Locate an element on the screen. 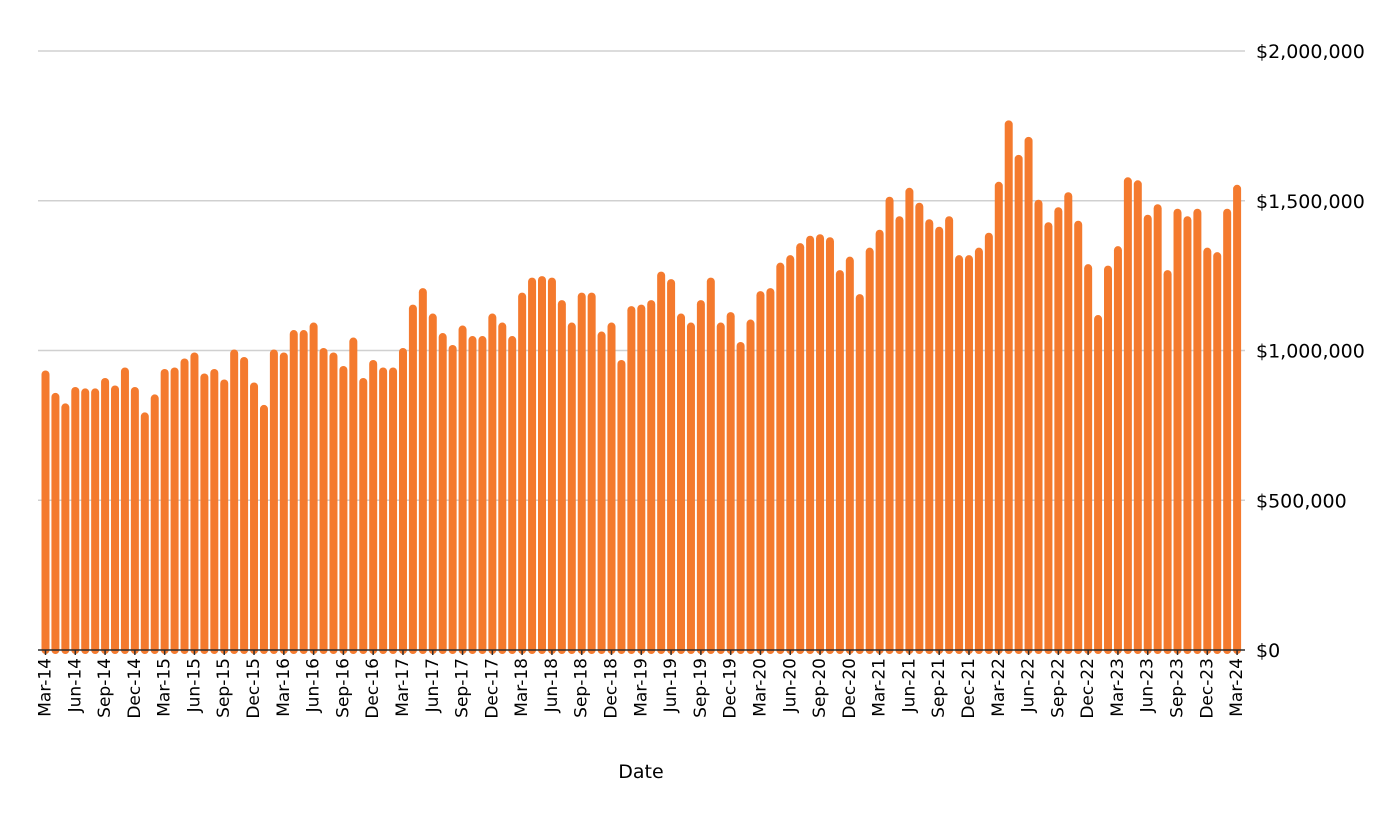 The image size is (1400, 822). x-tick-label: Sep-20 is located at coordinates (820, 688).